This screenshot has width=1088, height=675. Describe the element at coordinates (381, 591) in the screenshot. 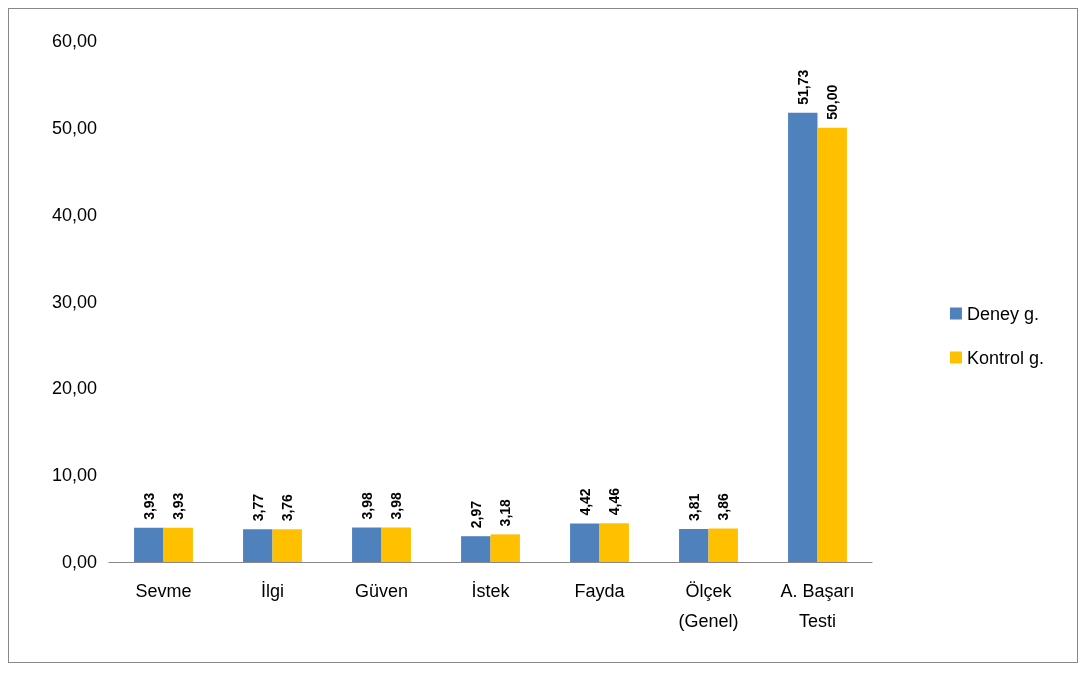

I see `x-tick-label: Güven` at that location.